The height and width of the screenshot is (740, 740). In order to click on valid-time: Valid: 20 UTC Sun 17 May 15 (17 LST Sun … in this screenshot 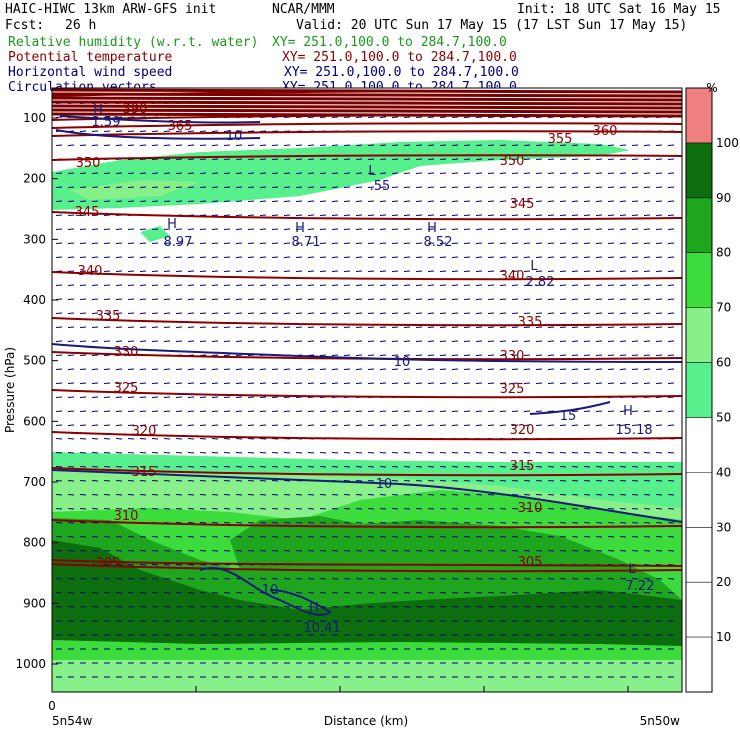, I will do `click(491, 25)`.